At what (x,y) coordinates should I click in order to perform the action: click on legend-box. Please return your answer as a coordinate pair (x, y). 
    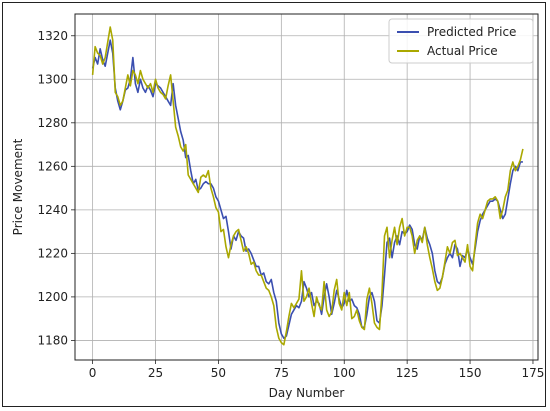
    Looking at the image, I should click on (461, 41).